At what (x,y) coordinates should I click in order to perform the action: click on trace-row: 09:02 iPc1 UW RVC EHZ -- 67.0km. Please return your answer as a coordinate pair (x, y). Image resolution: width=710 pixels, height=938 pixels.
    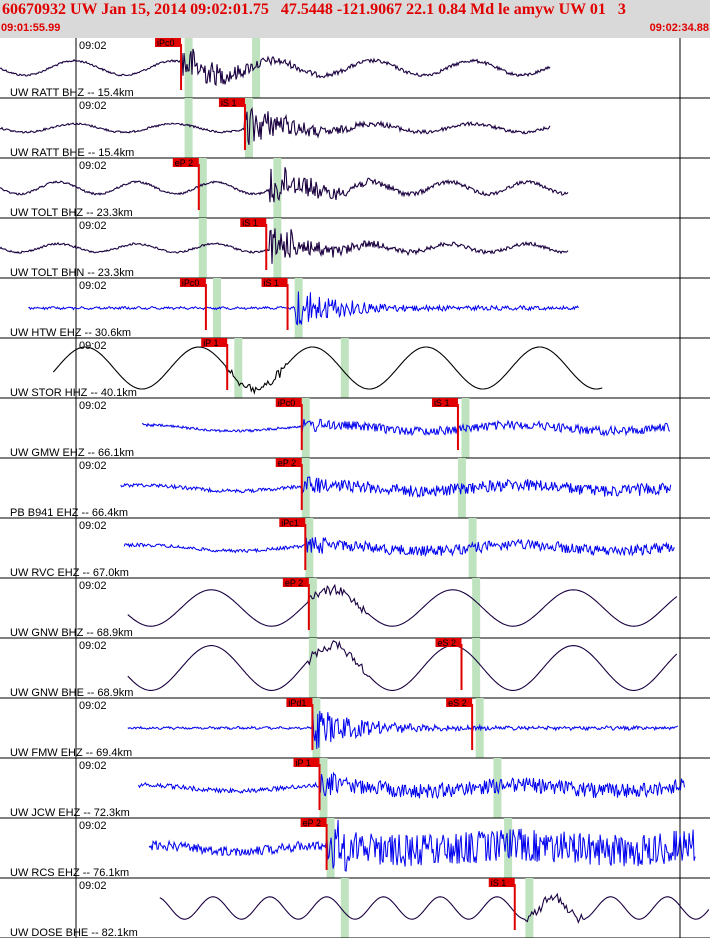
    Looking at the image, I should click on (355, 548).